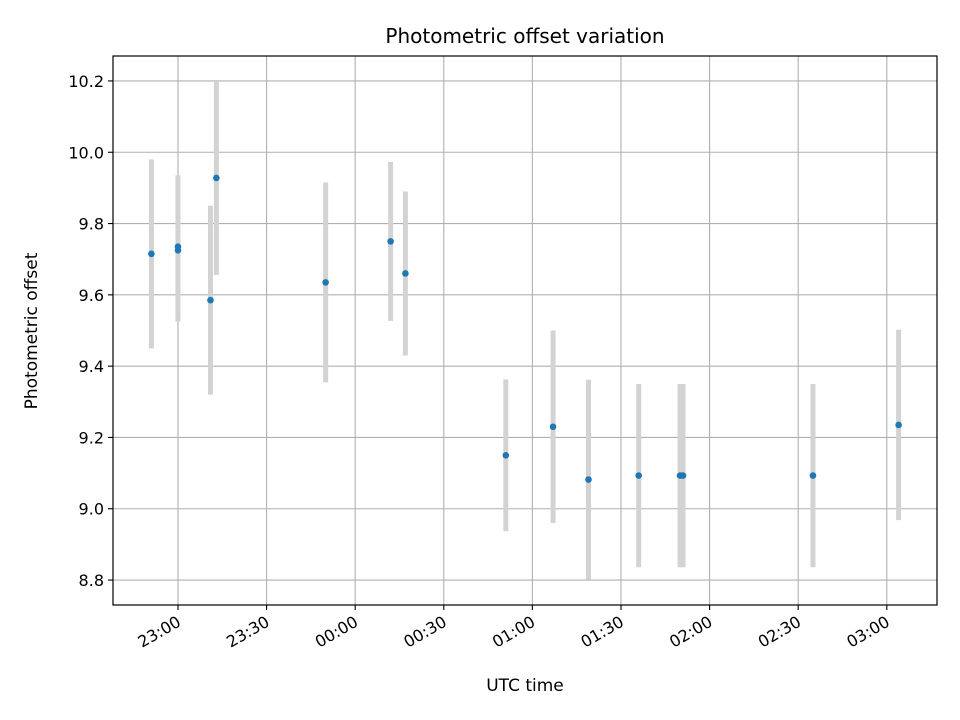 Image resolution: width=960 pixels, height=720 pixels. What do you see at coordinates (524, 36) in the screenshot?
I see `chart-title: Photometric offset variation` at bounding box center [524, 36].